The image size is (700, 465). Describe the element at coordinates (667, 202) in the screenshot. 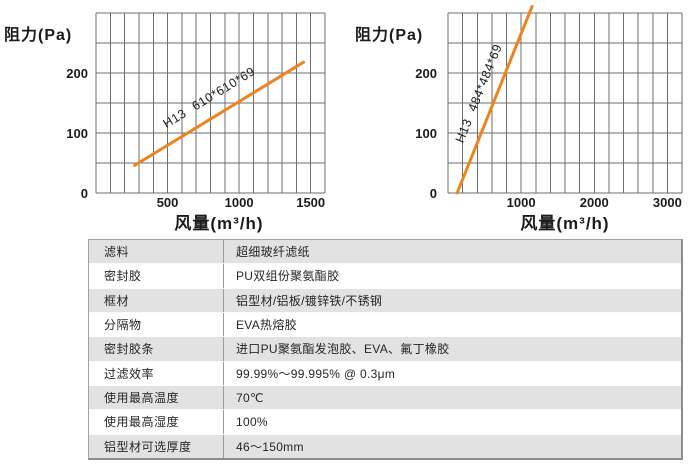

I see `x-tick-label: 3000` at that location.